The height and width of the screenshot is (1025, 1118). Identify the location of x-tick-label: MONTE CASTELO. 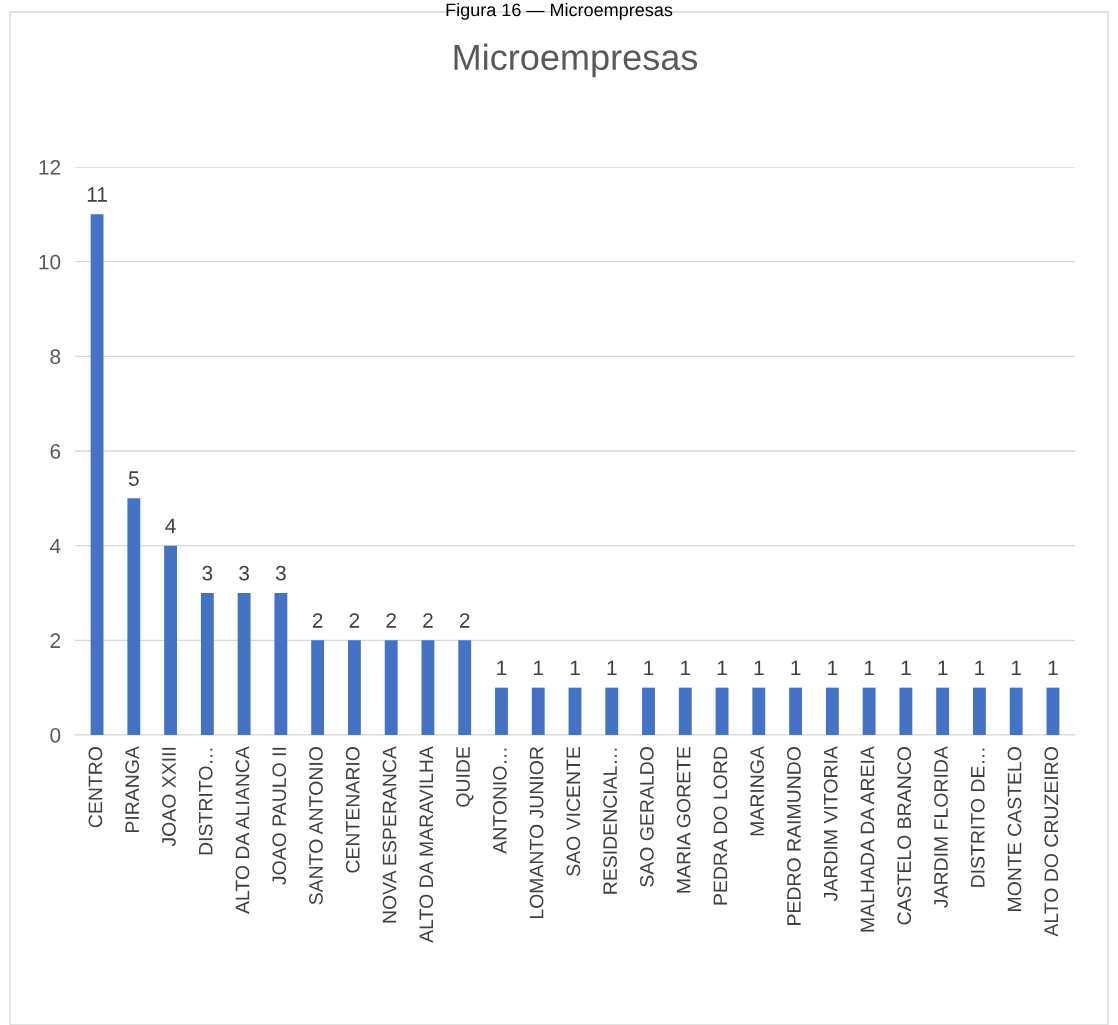
(1014, 829).